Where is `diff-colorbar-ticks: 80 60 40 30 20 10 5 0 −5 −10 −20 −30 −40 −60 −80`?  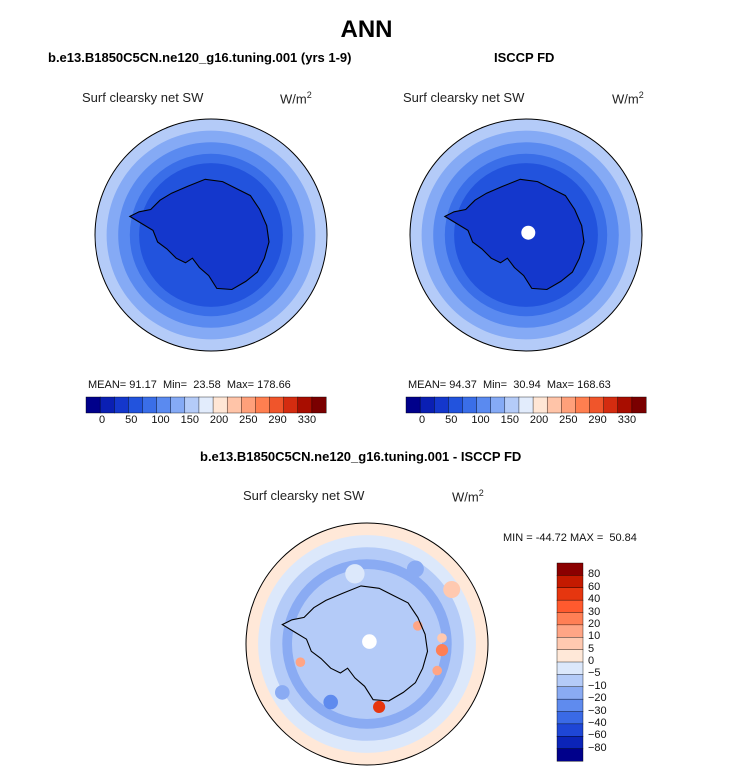 diff-colorbar-ticks: 80 60 40 30 20 10 5 0 −5 −10 −20 −30 −40 −60 −80 is located at coordinates (608, 662).